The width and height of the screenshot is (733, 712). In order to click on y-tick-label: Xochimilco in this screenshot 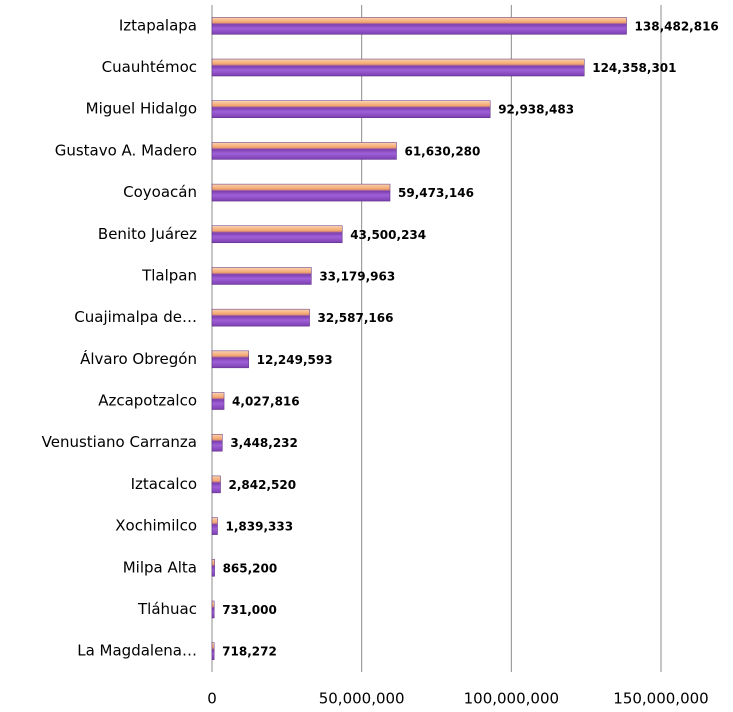, I will do `click(156, 526)`.